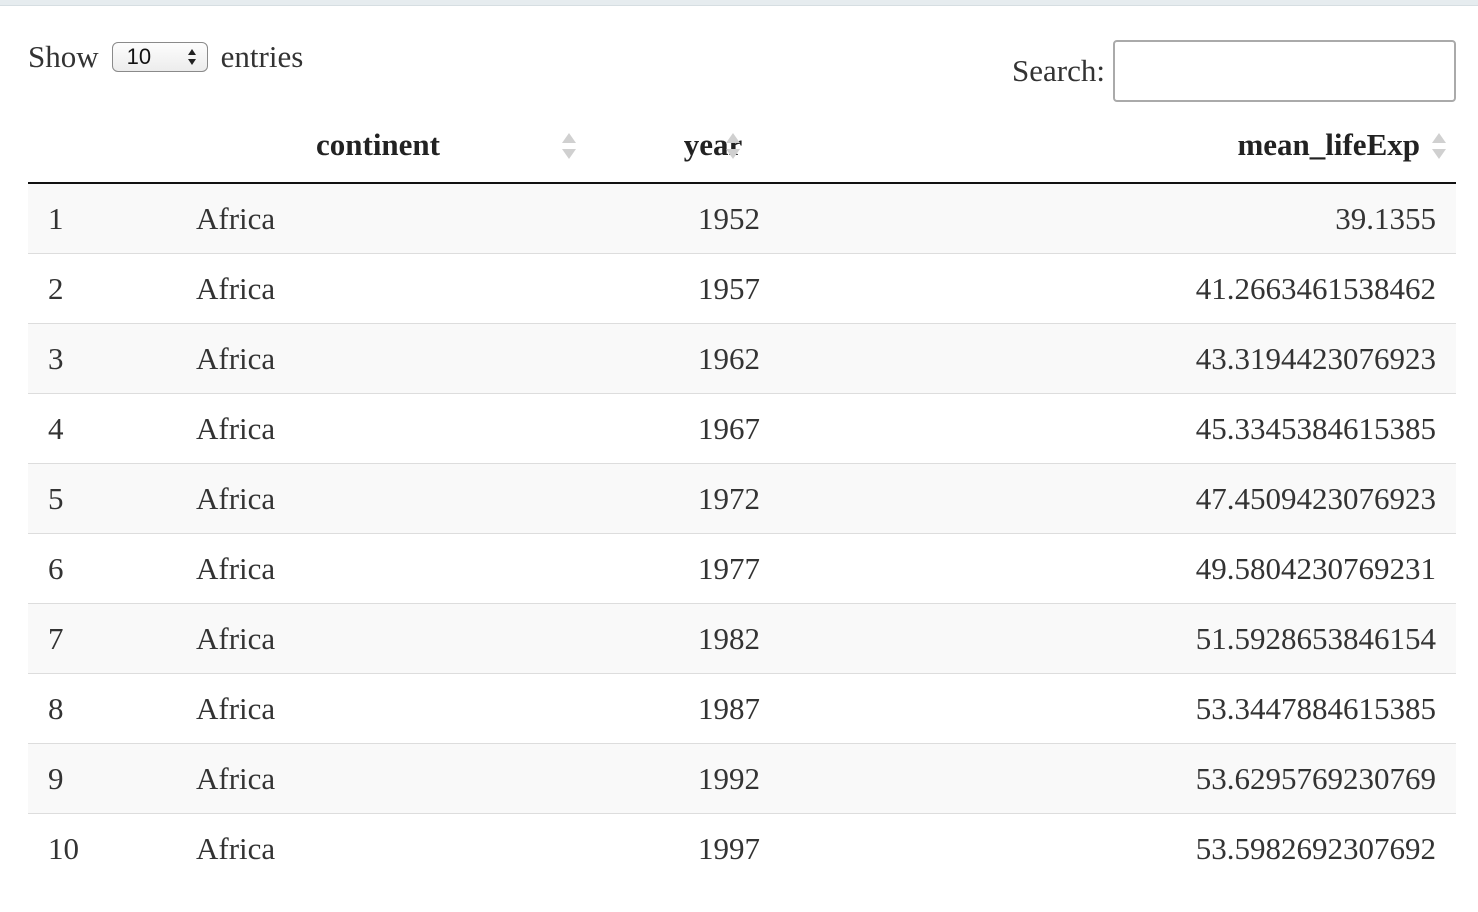  Describe the element at coordinates (63, 56) in the screenshot. I see `show-label: Show` at that location.